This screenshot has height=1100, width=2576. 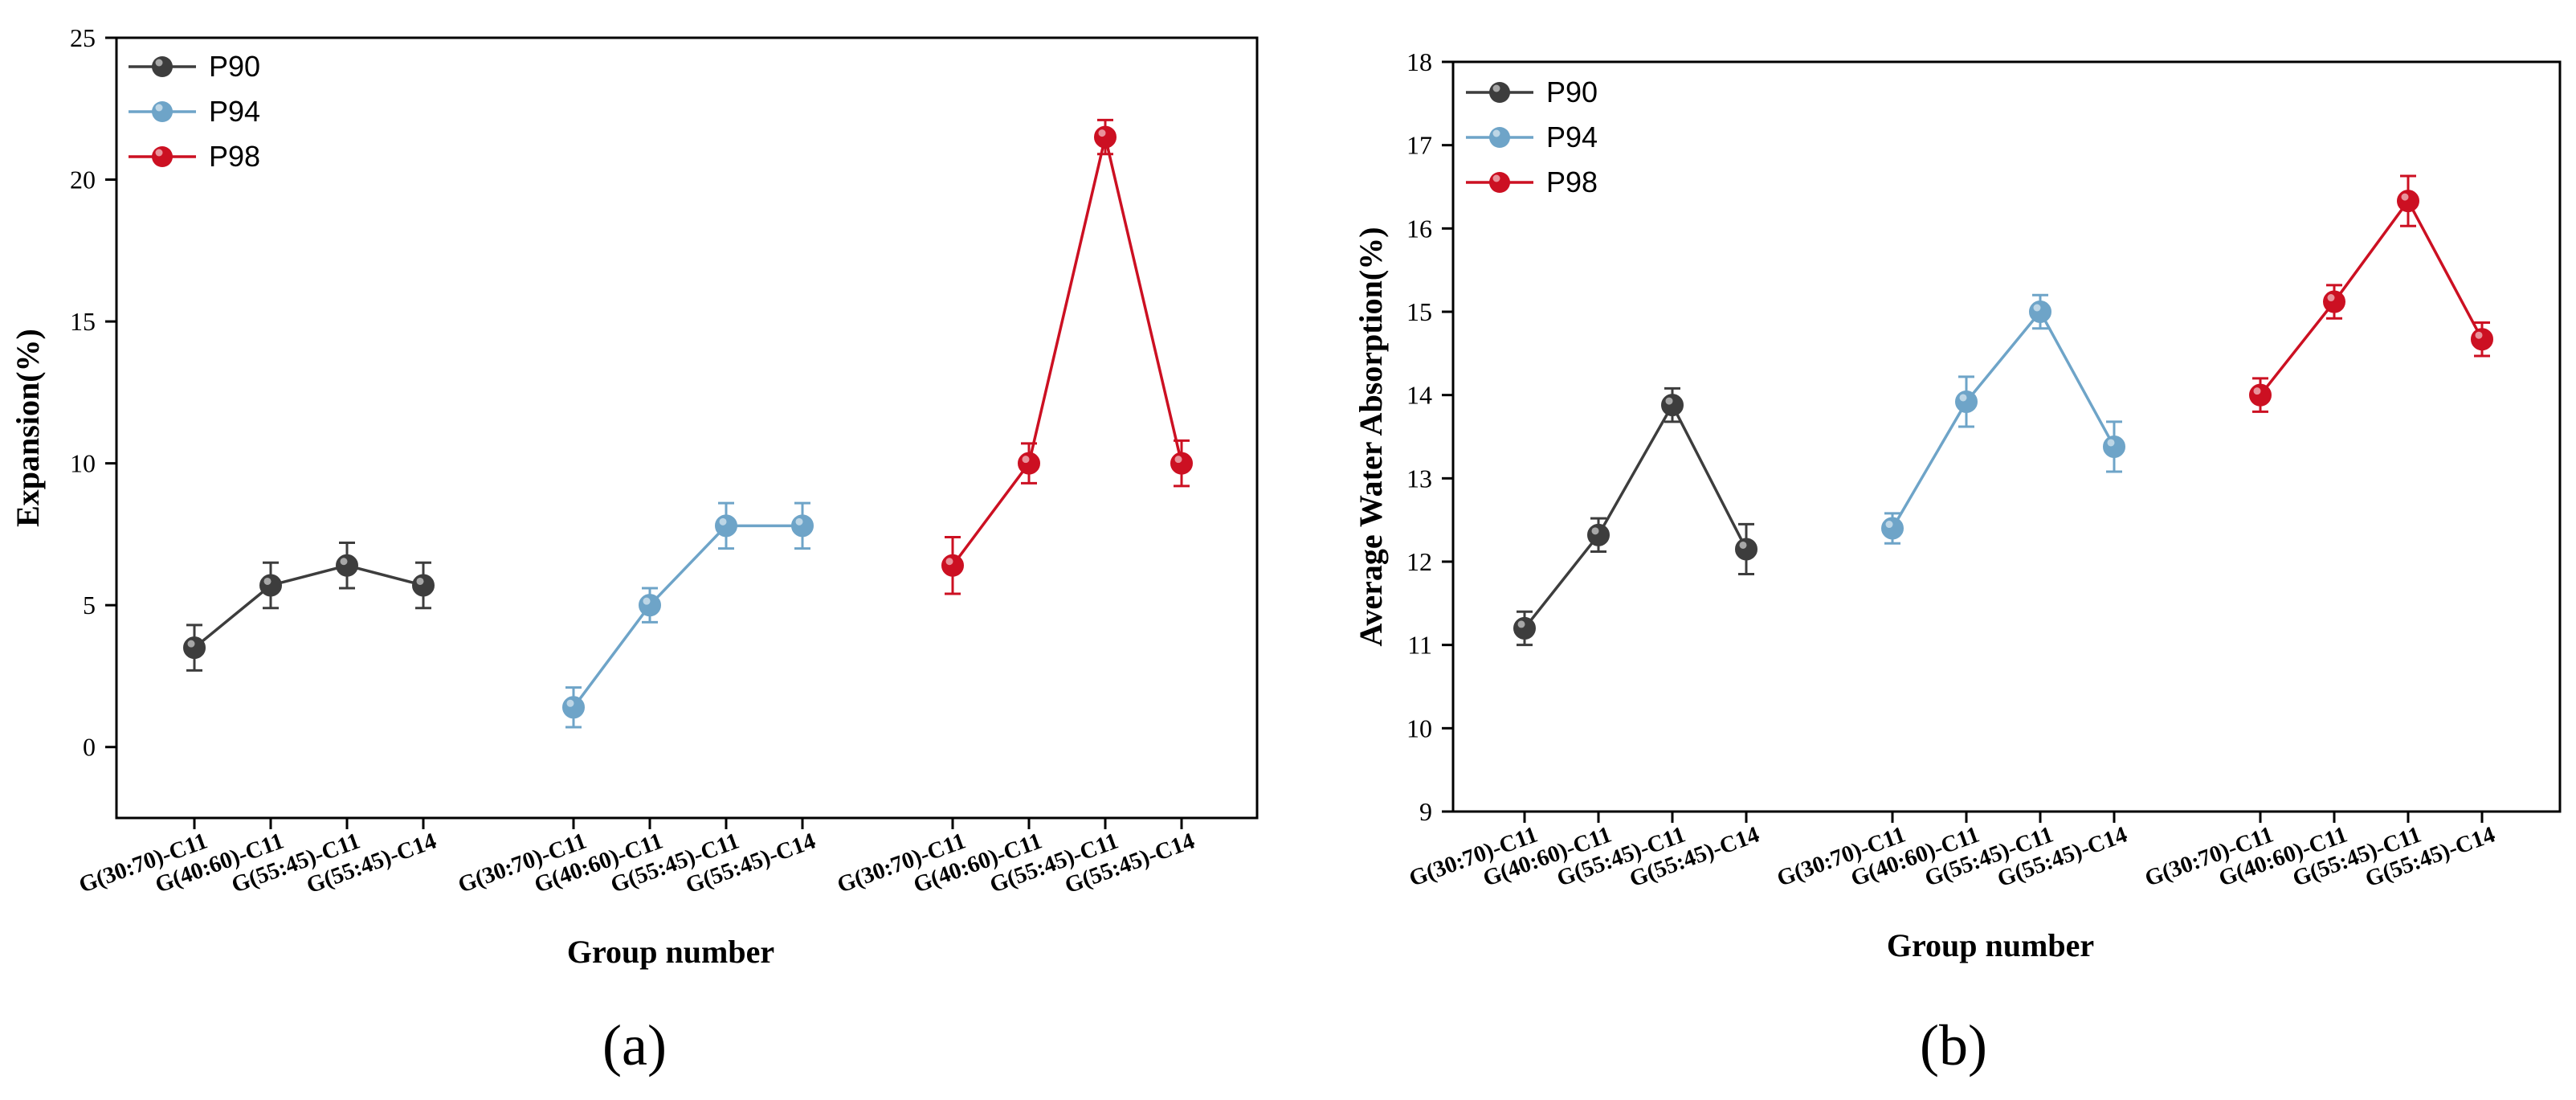 I want to click on panel-label: (b), so click(x=1953, y=1045).